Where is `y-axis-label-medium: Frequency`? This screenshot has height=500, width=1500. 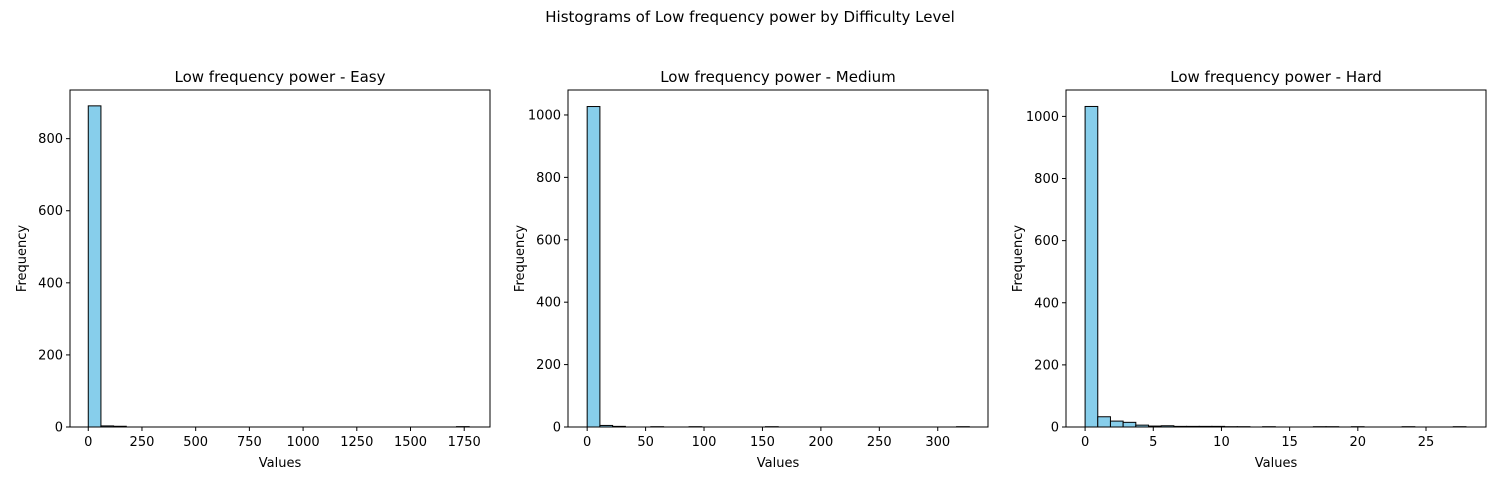 y-axis-label-medium: Frequency is located at coordinates (520, 258).